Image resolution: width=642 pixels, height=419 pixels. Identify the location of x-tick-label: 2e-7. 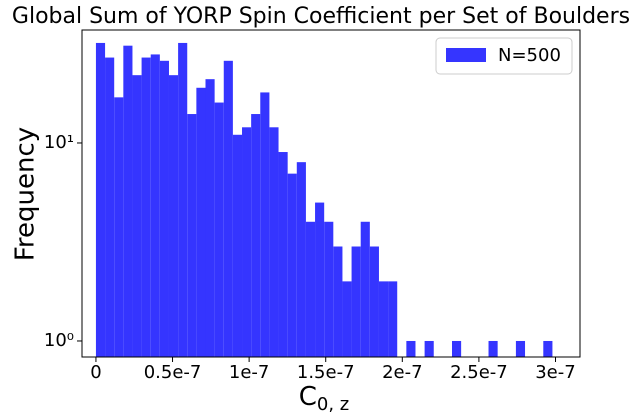
(402, 372).